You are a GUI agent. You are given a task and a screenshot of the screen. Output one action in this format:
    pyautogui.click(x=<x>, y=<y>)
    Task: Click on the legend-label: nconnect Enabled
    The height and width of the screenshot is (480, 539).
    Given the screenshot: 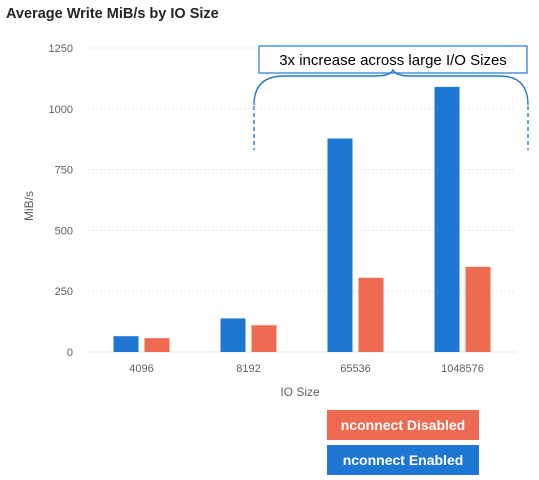 What is the action you would take?
    pyautogui.click(x=403, y=460)
    